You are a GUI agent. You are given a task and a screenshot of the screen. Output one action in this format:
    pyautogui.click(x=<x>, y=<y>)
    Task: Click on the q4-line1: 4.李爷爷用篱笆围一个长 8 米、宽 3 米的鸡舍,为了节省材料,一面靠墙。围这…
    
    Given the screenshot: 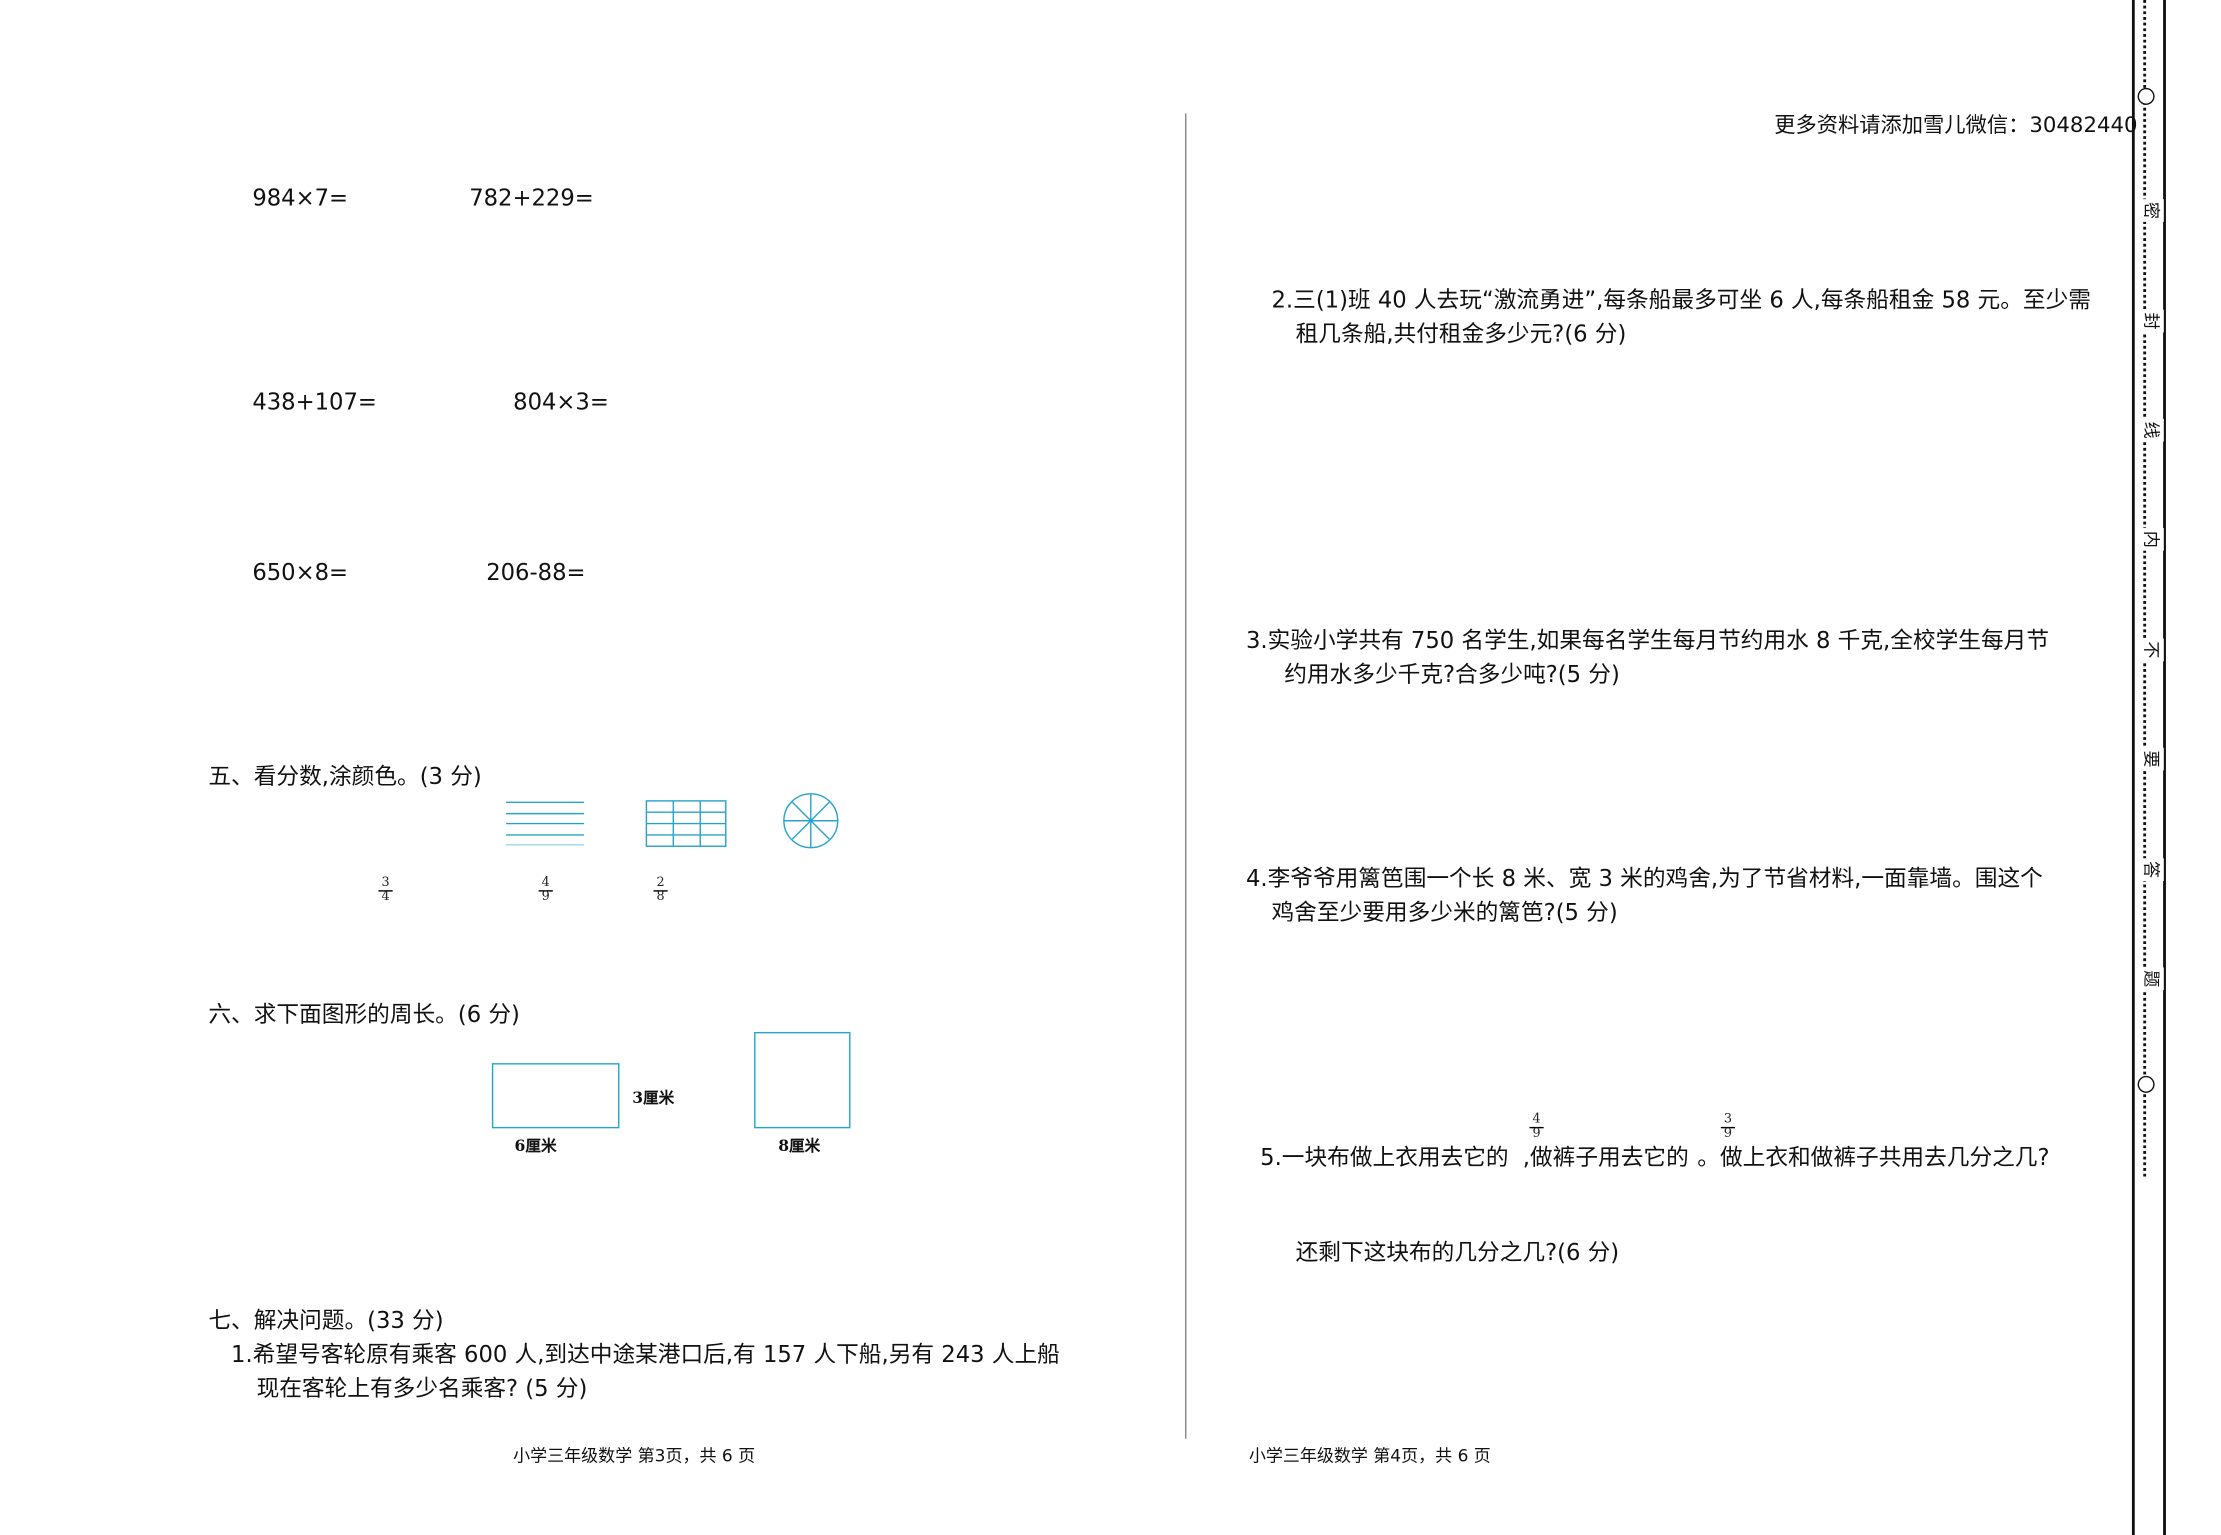 What is the action you would take?
    pyautogui.click(x=1644, y=878)
    